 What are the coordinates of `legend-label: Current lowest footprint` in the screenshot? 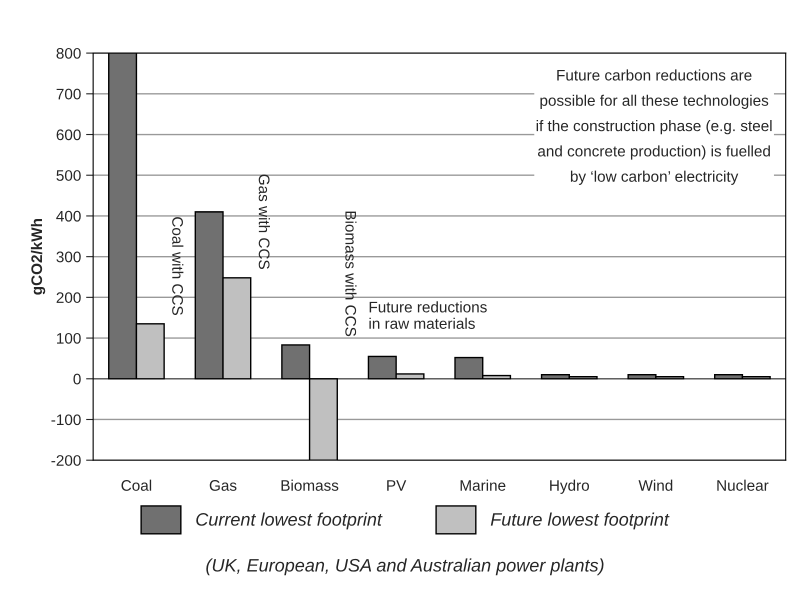 It's located at (289, 521).